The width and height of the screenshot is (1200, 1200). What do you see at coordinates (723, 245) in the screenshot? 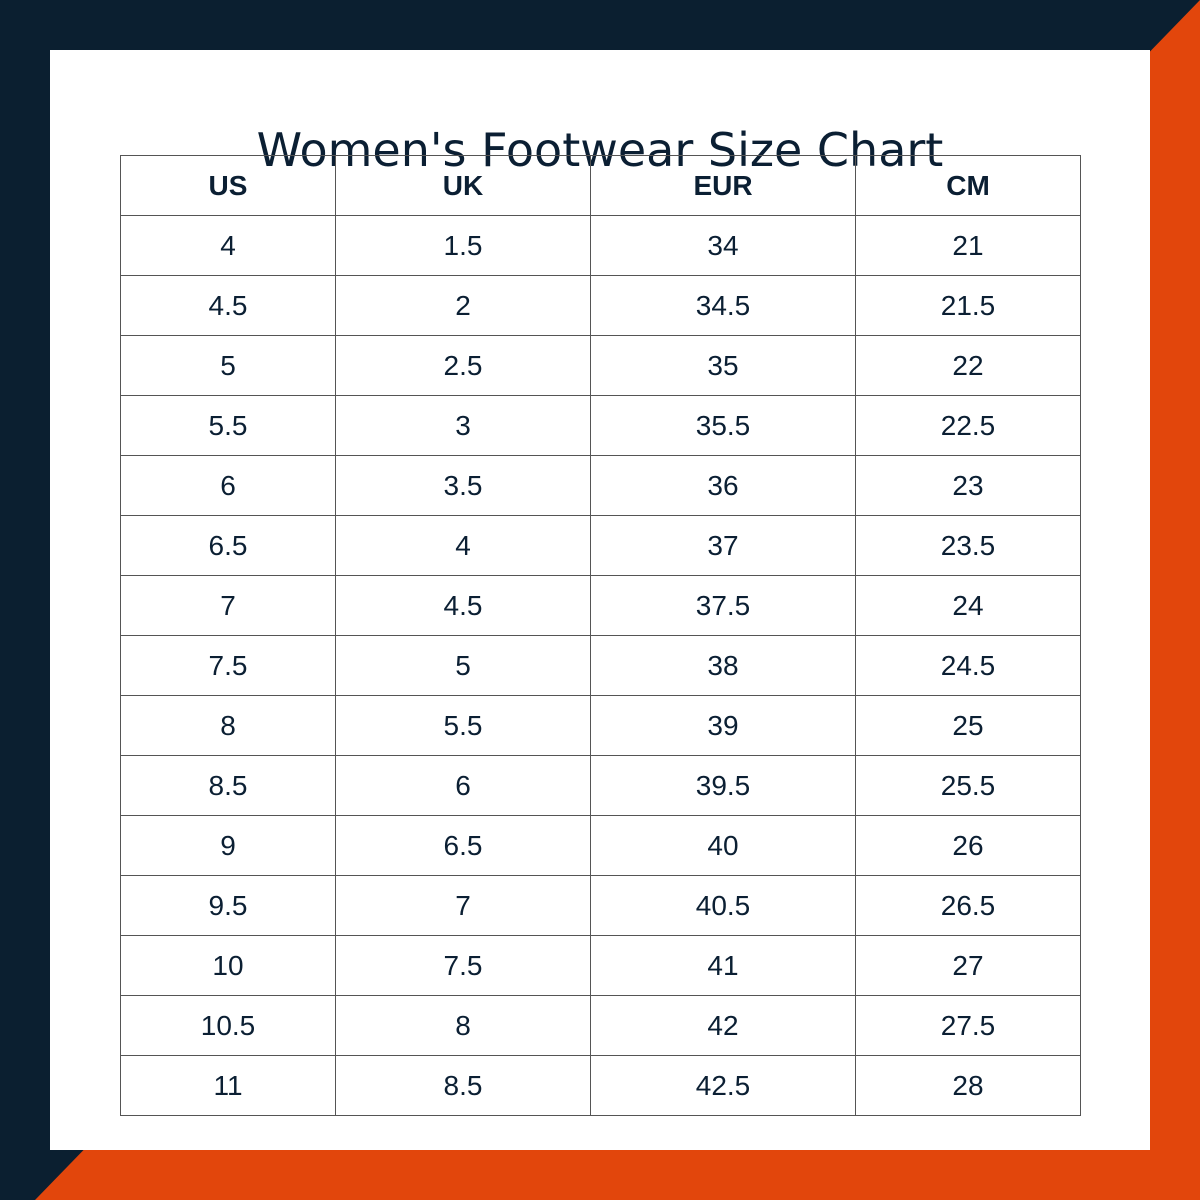
I see `table-cell: 34` at bounding box center [723, 245].